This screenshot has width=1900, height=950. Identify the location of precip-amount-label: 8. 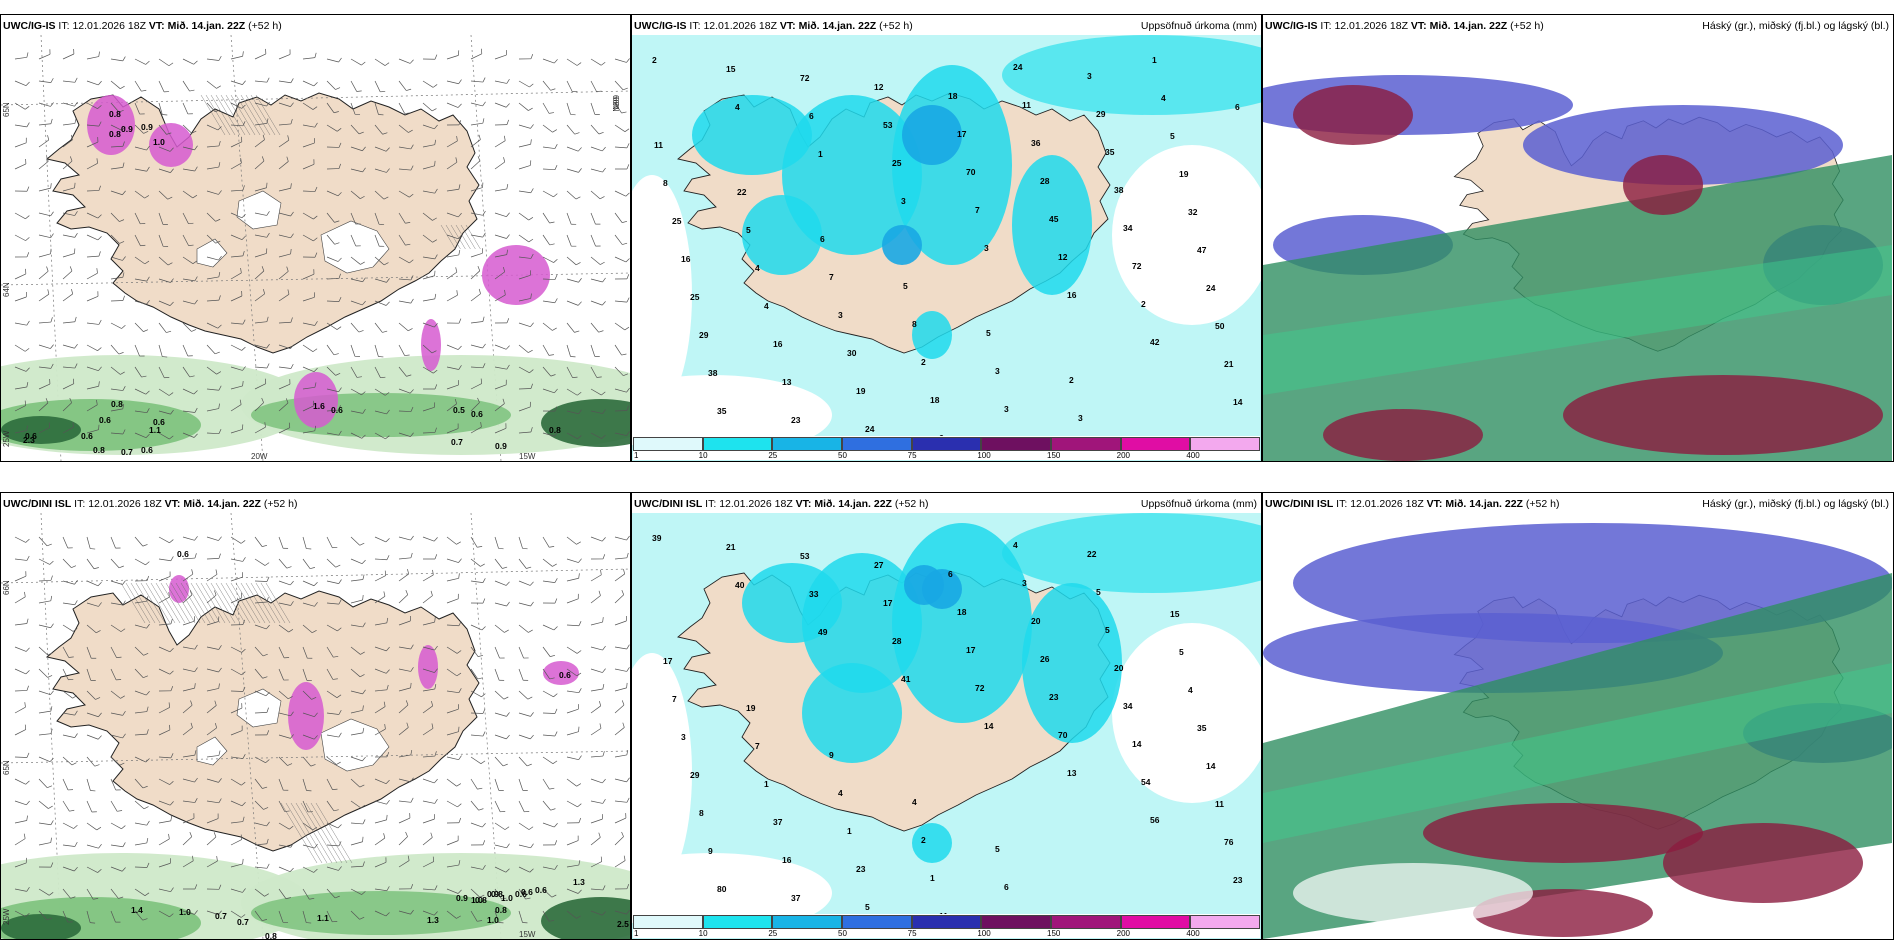
(701, 813).